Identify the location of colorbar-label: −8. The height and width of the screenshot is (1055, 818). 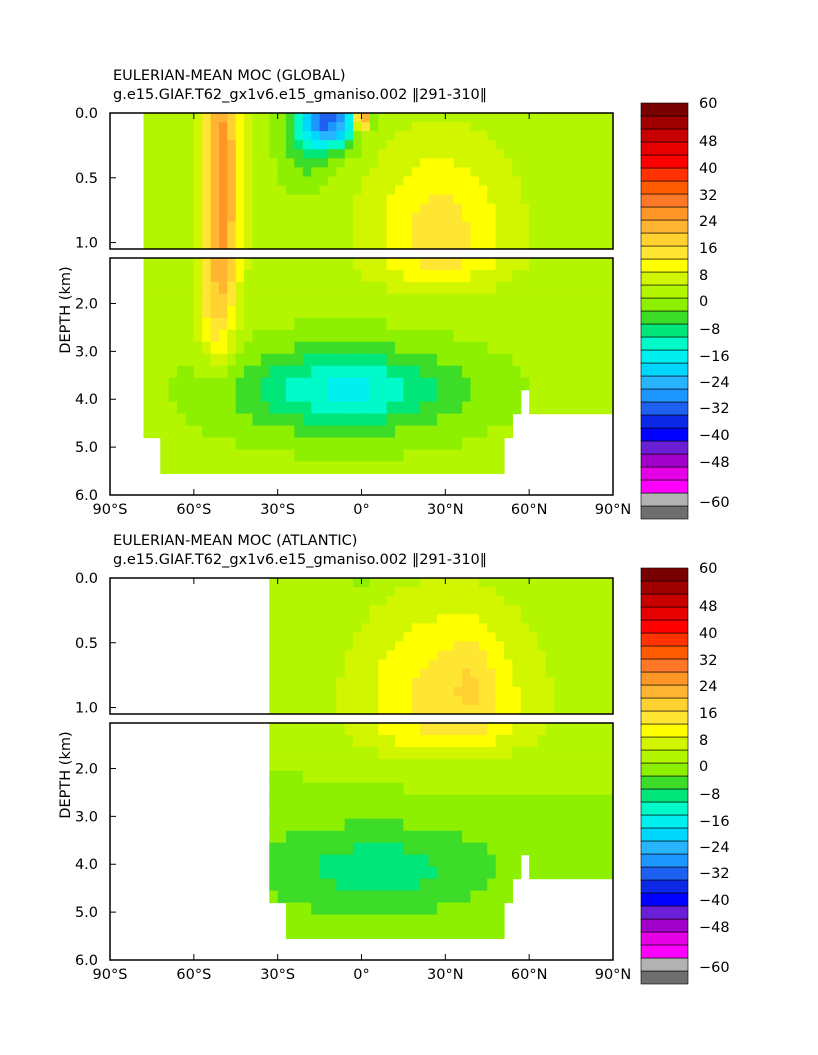
(709, 330).